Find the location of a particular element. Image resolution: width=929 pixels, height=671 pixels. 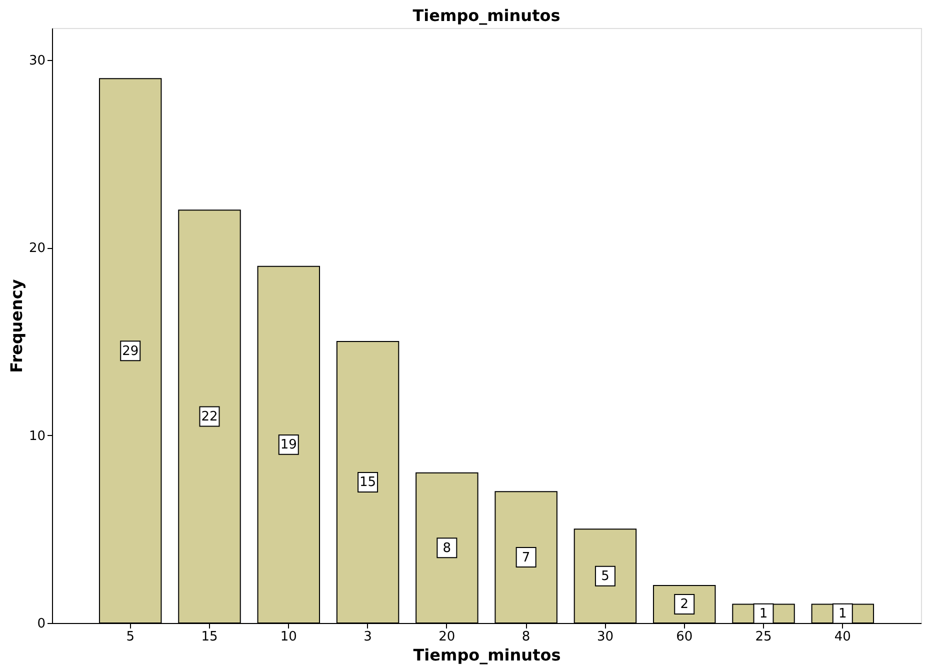

data-label: 29 is located at coordinates (130, 351).